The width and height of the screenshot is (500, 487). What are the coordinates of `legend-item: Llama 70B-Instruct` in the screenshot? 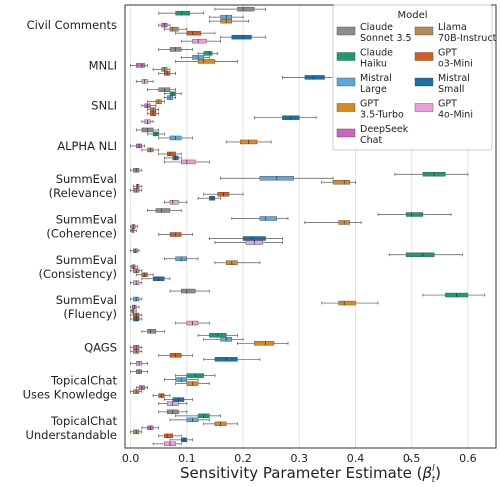 It's located at (455, 33).